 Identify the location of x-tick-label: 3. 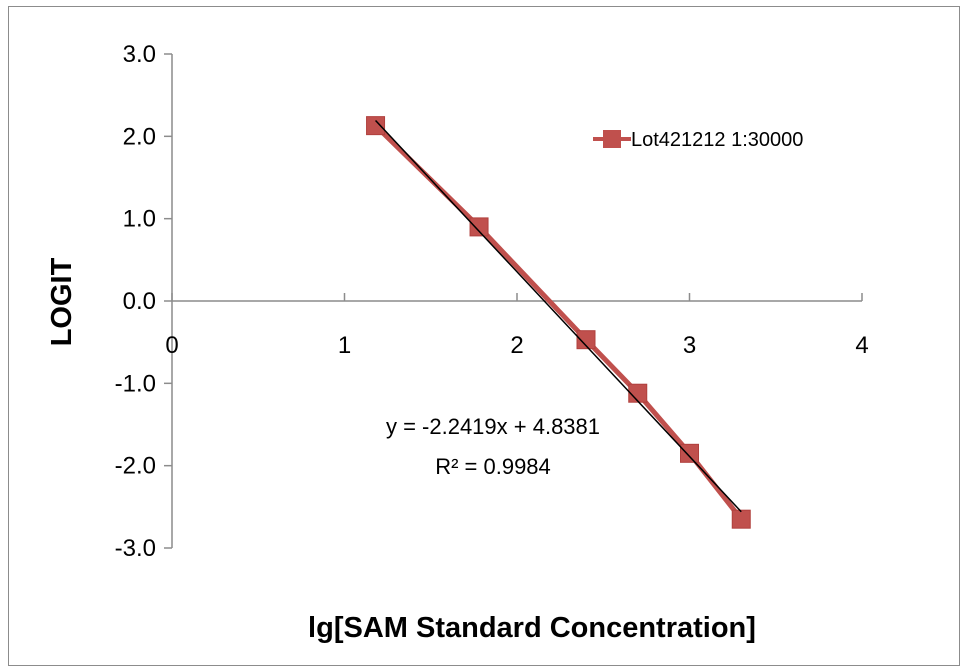
(689, 345).